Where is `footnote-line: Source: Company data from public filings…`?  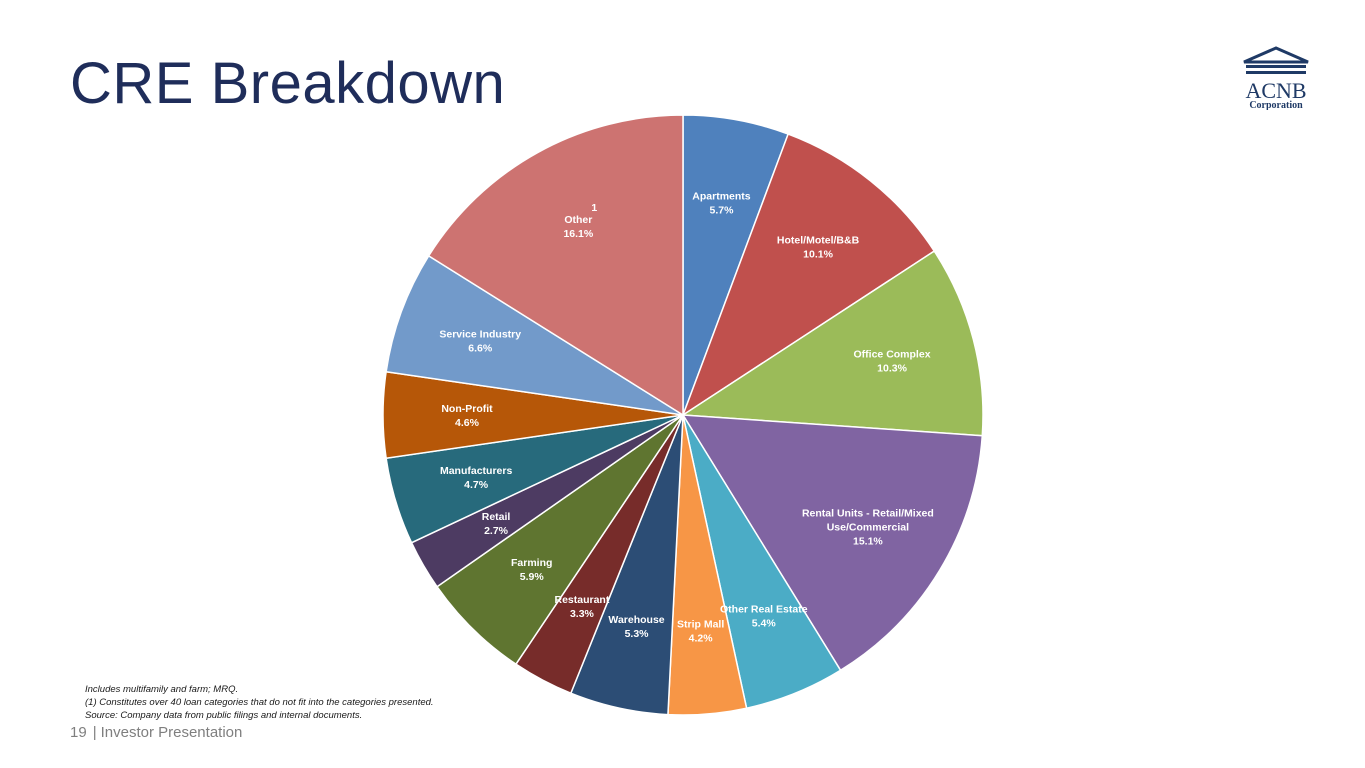
footnote-line: Source: Company data from public filings… is located at coordinates (224, 715).